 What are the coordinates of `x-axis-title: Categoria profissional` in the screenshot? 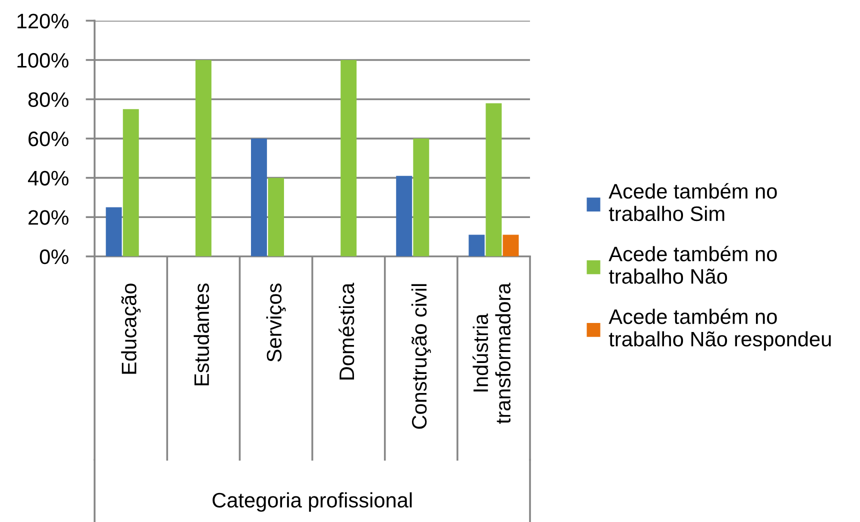 It's located at (312, 502).